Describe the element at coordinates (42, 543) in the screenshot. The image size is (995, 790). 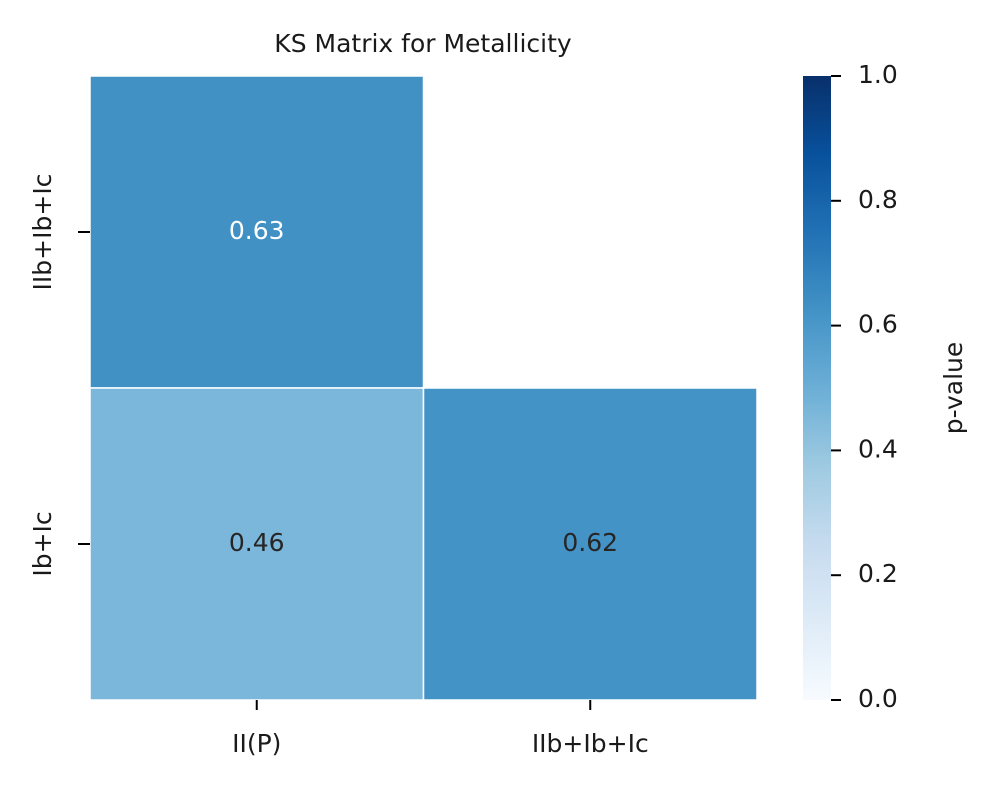
I see `y-tick-label: Ib+Ic` at that location.